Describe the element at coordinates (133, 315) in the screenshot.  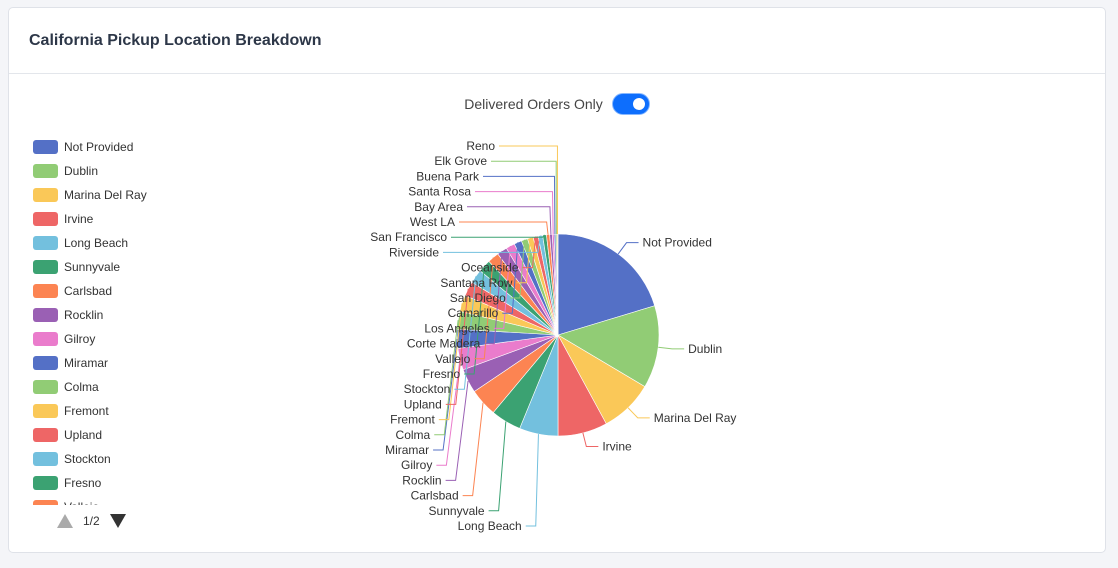
I see `legend-item: Rocklin` at that location.